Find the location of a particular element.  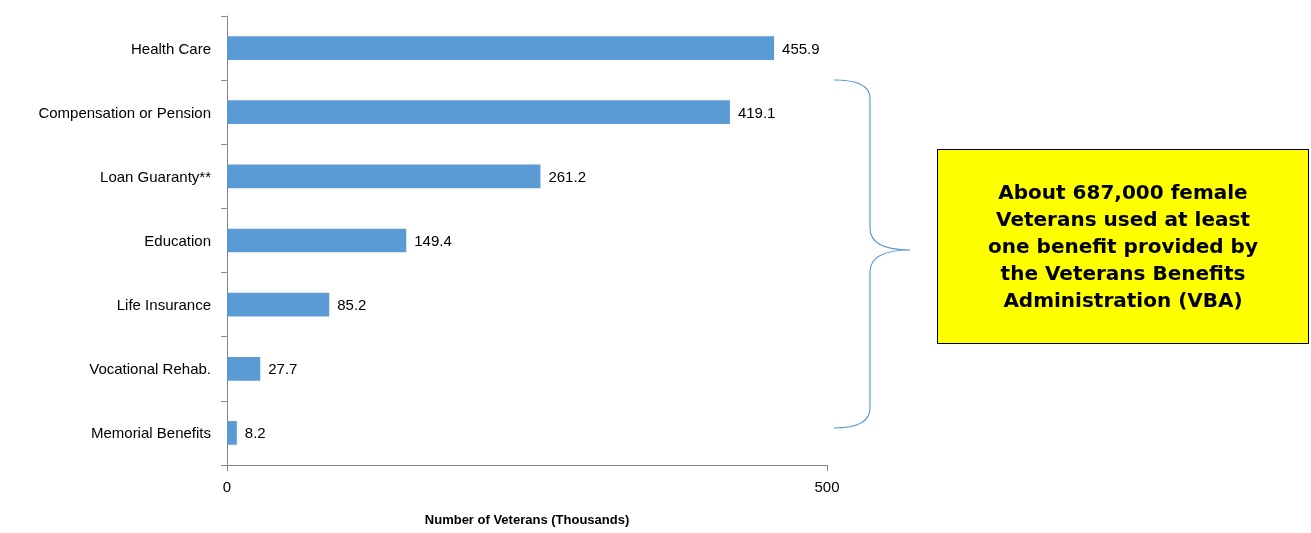

x-axis-title: Number of Veterans (Thousands) is located at coordinates (527, 519).